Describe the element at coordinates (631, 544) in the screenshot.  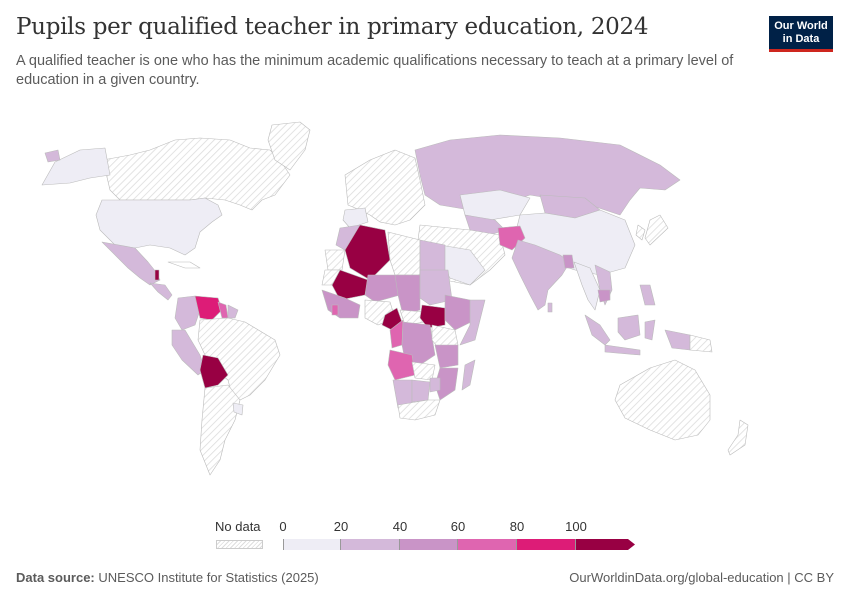
I see `legend-arrow-icon` at that location.